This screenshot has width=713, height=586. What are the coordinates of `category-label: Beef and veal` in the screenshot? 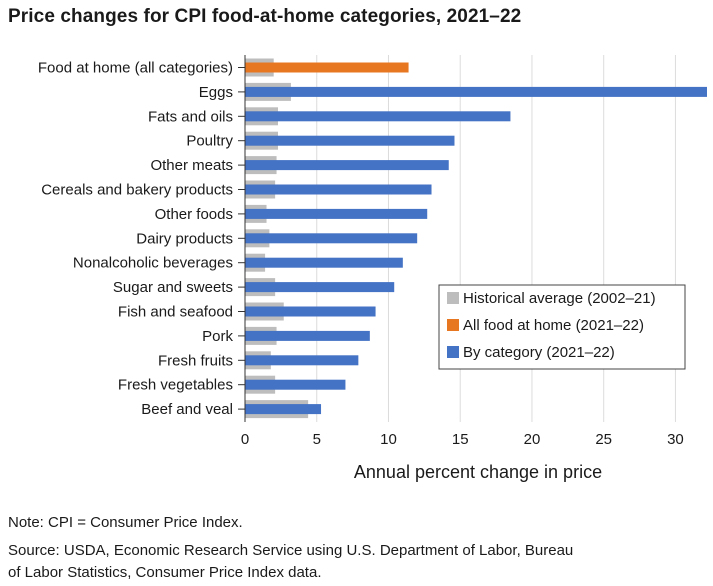 It's located at (187, 409).